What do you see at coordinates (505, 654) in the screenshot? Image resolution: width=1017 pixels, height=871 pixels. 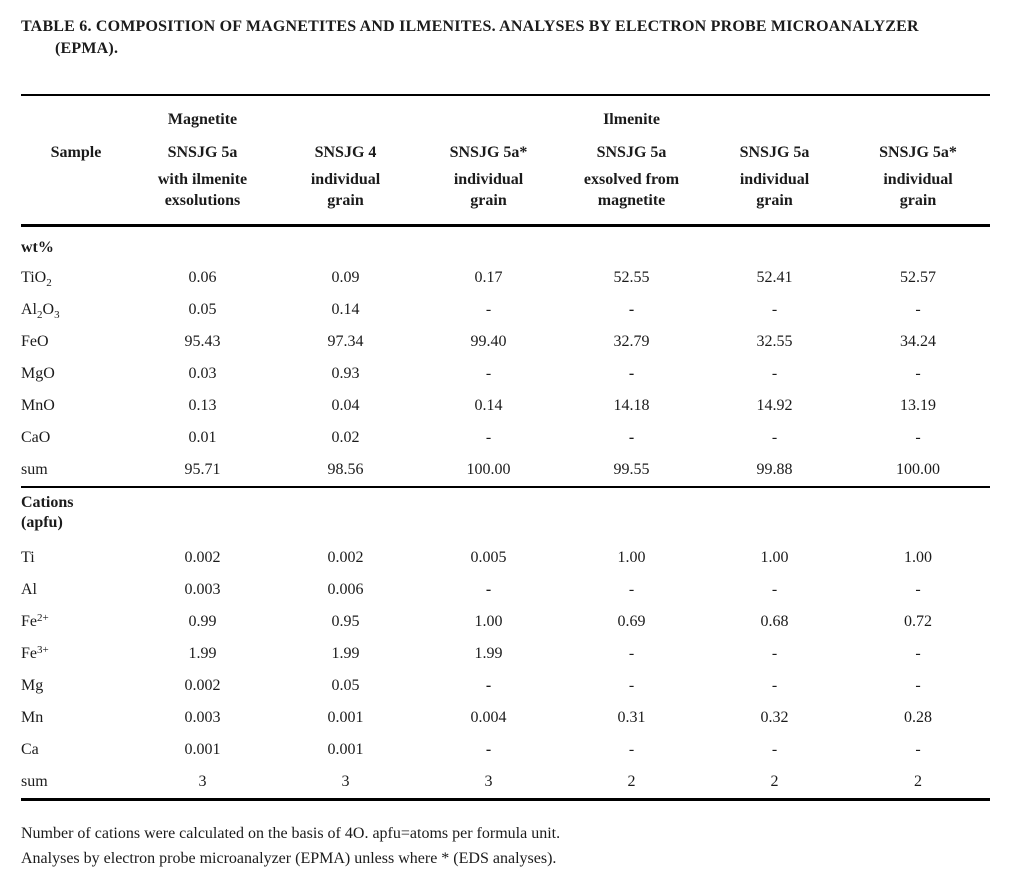 I see `table-row: Fe3+ 1.99 1.99 1.99 - - -` at bounding box center [505, 654].